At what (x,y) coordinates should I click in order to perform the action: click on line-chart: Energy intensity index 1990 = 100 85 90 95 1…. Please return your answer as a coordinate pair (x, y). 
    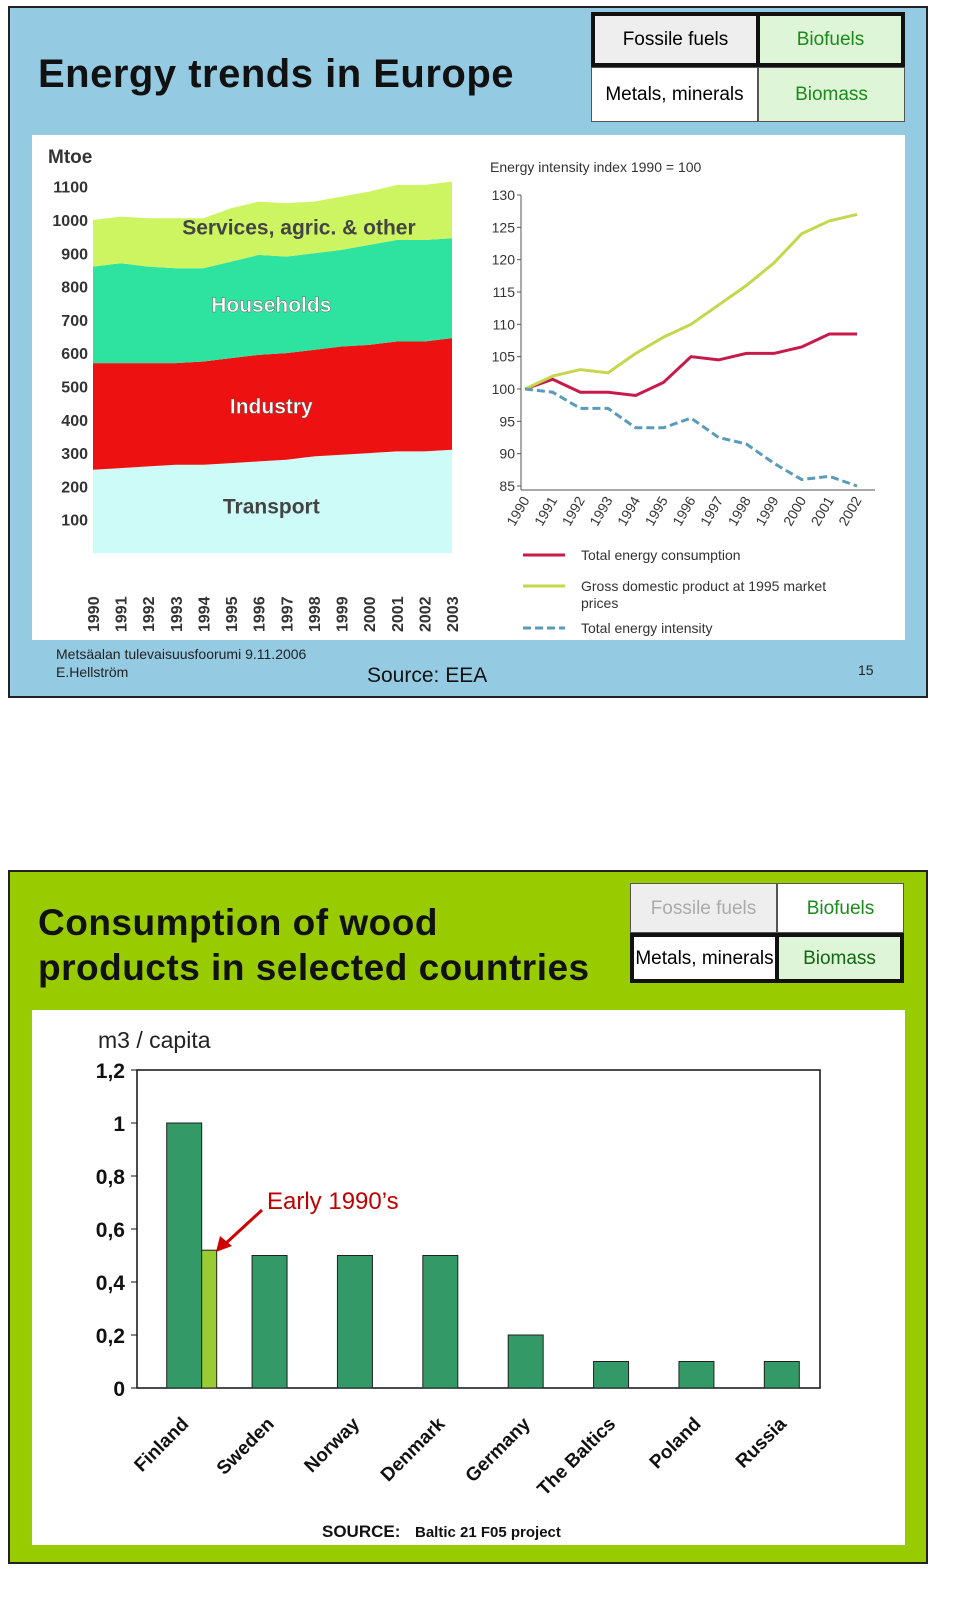
    Looking at the image, I should click on (685, 387).